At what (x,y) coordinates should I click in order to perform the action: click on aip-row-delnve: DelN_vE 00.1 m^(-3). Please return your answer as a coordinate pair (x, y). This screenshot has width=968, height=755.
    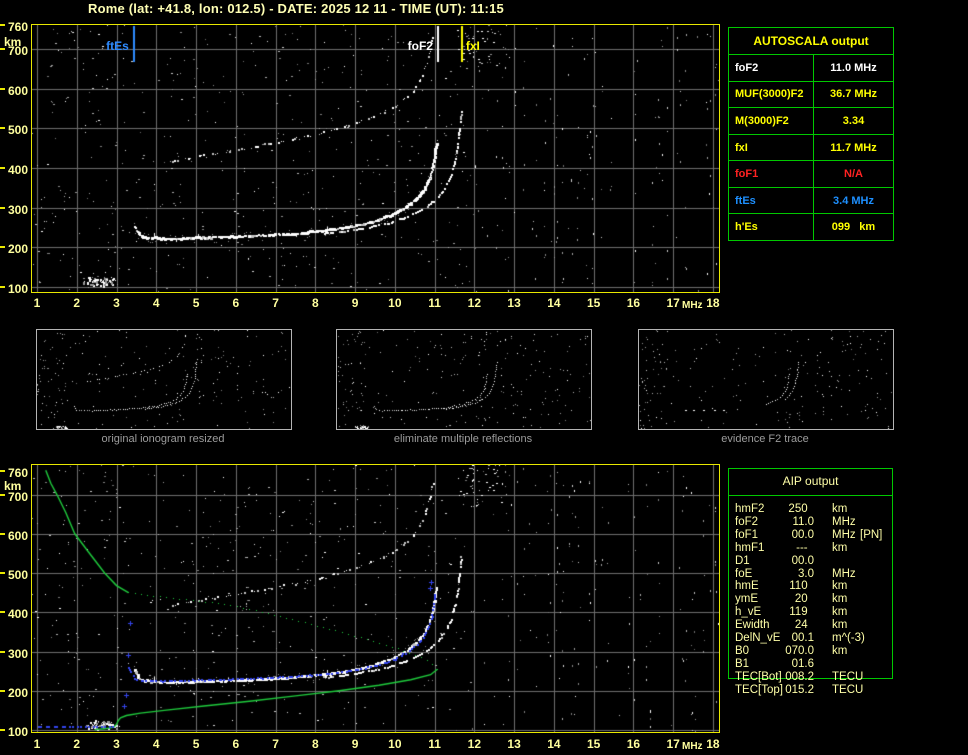
    Looking at the image, I should click on (815, 638).